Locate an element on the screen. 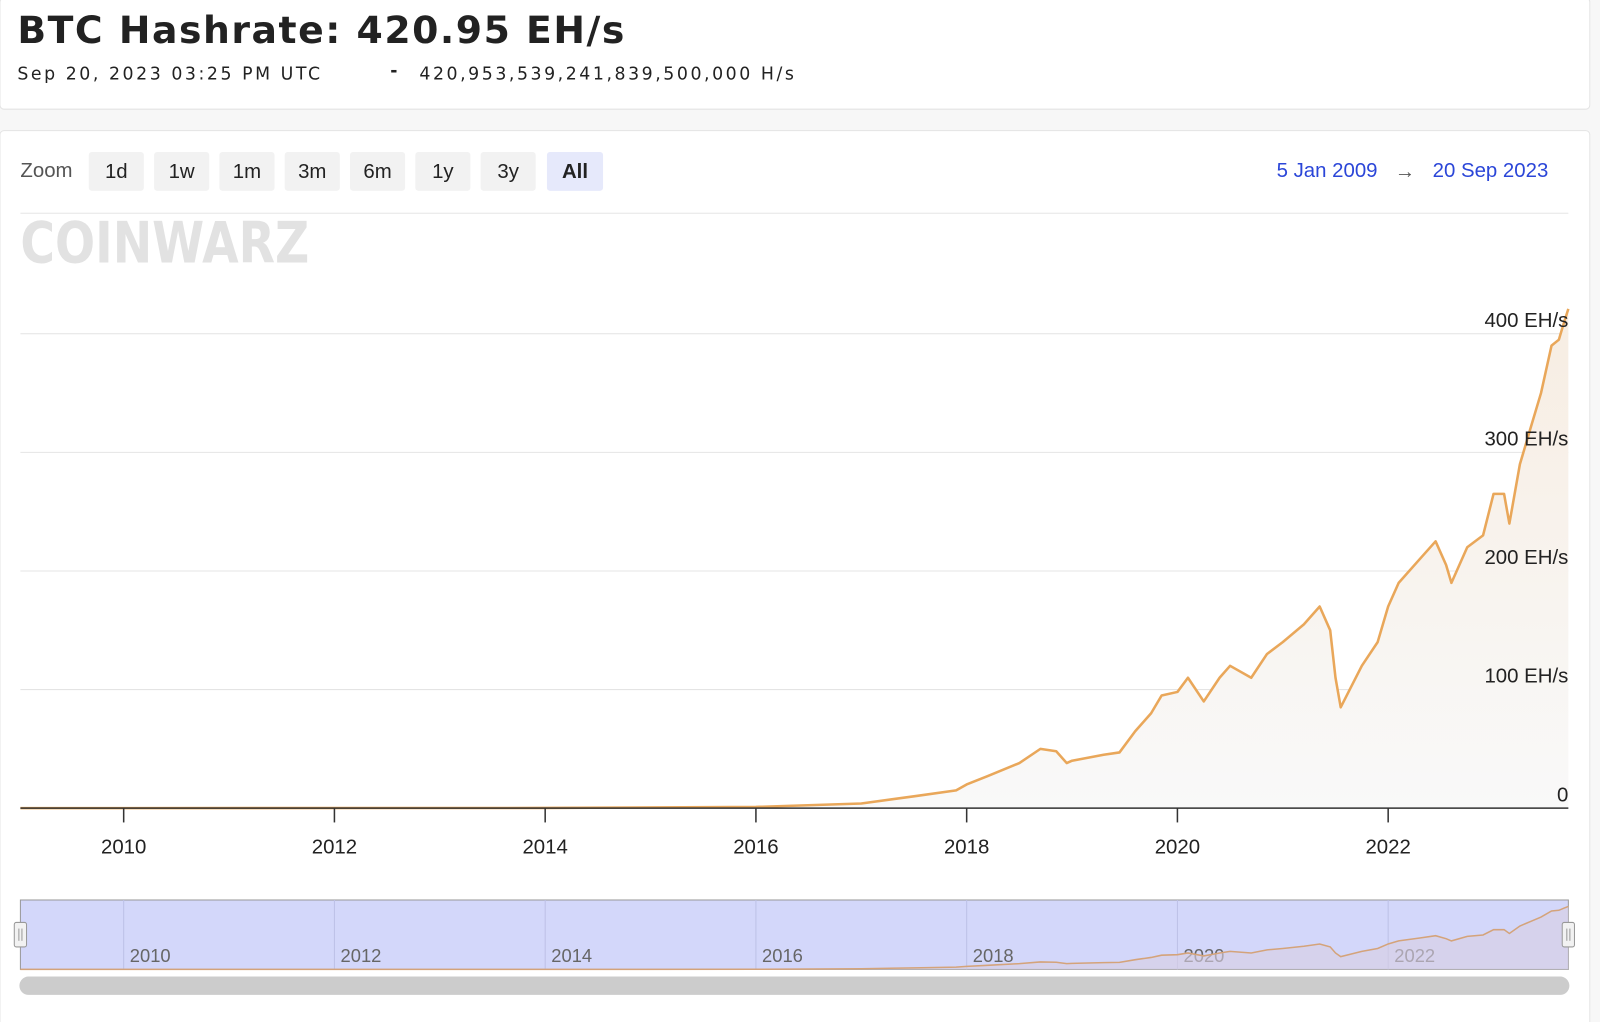 This screenshot has width=1600, height=1022. range-arrow: → is located at coordinates (1405, 172).